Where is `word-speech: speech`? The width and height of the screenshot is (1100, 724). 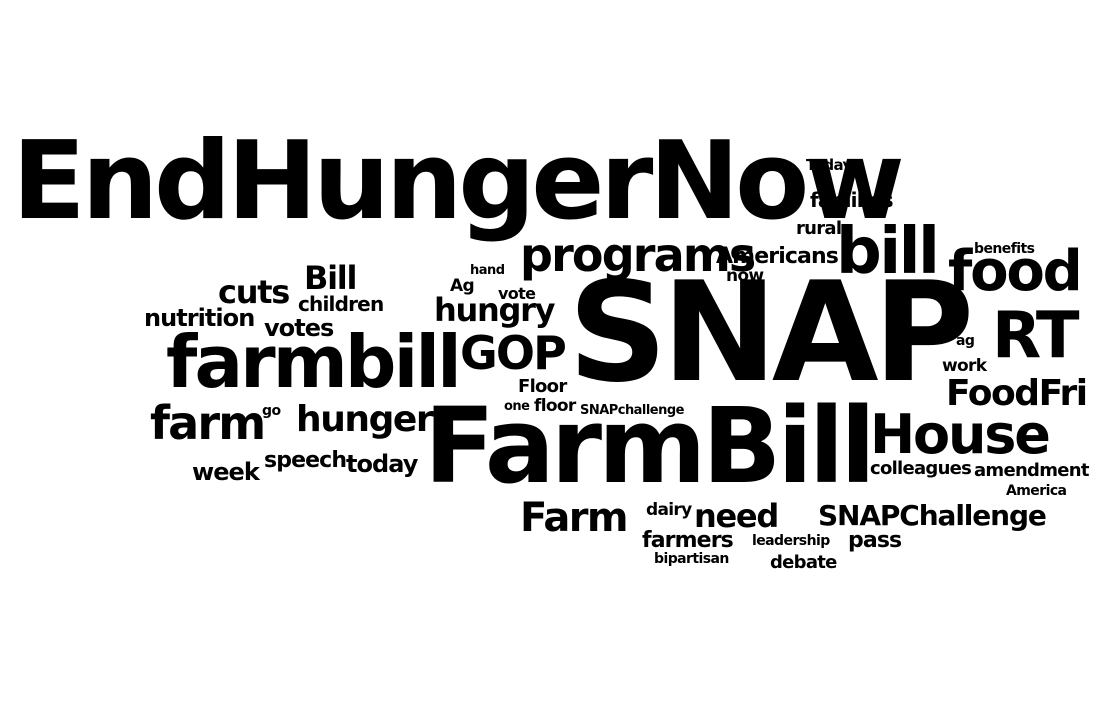 word-speech: speech is located at coordinates (305, 460).